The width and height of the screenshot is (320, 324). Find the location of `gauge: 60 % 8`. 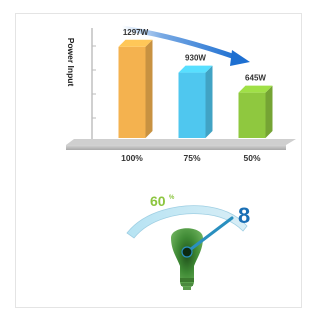

gauge: 60 % 8 is located at coordinates (188, 241).